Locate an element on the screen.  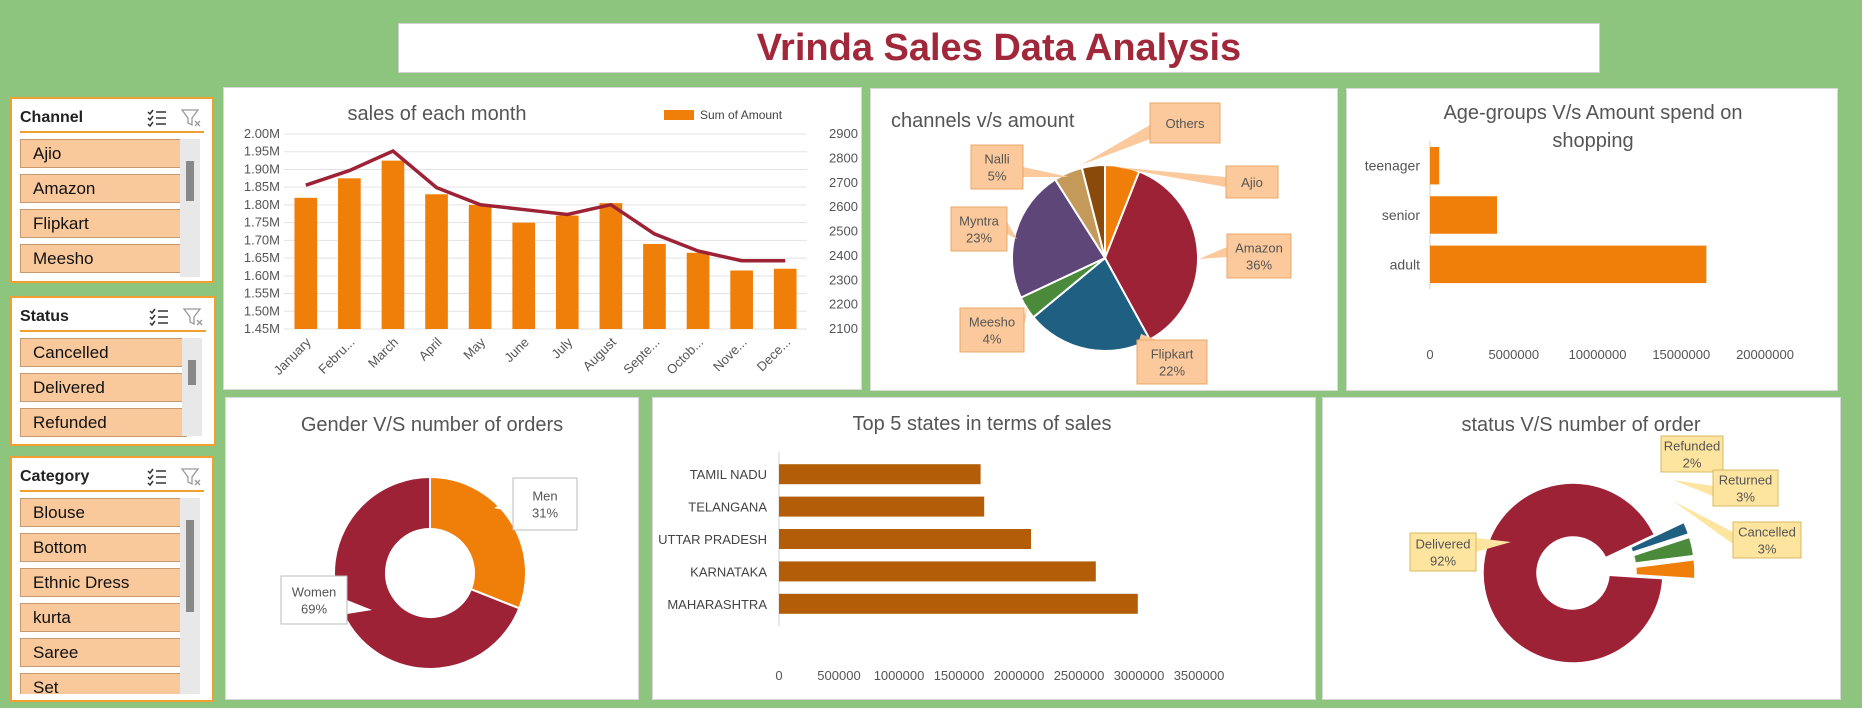
donut-slice-delivered is located at coordinates (1573, 573).